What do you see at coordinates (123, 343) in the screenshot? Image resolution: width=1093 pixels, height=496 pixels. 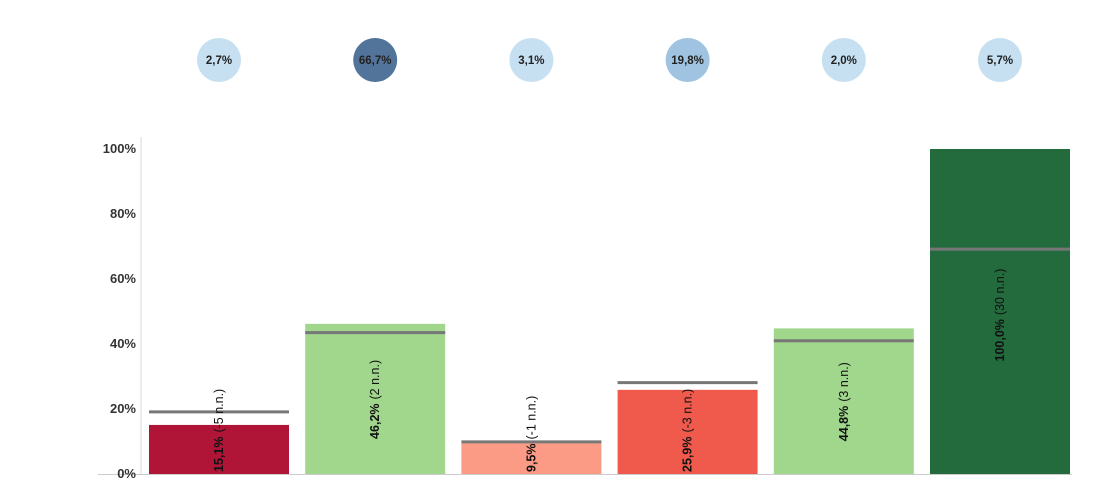 I see `y-tick-label: 40%` at bounding box center [123, 343].